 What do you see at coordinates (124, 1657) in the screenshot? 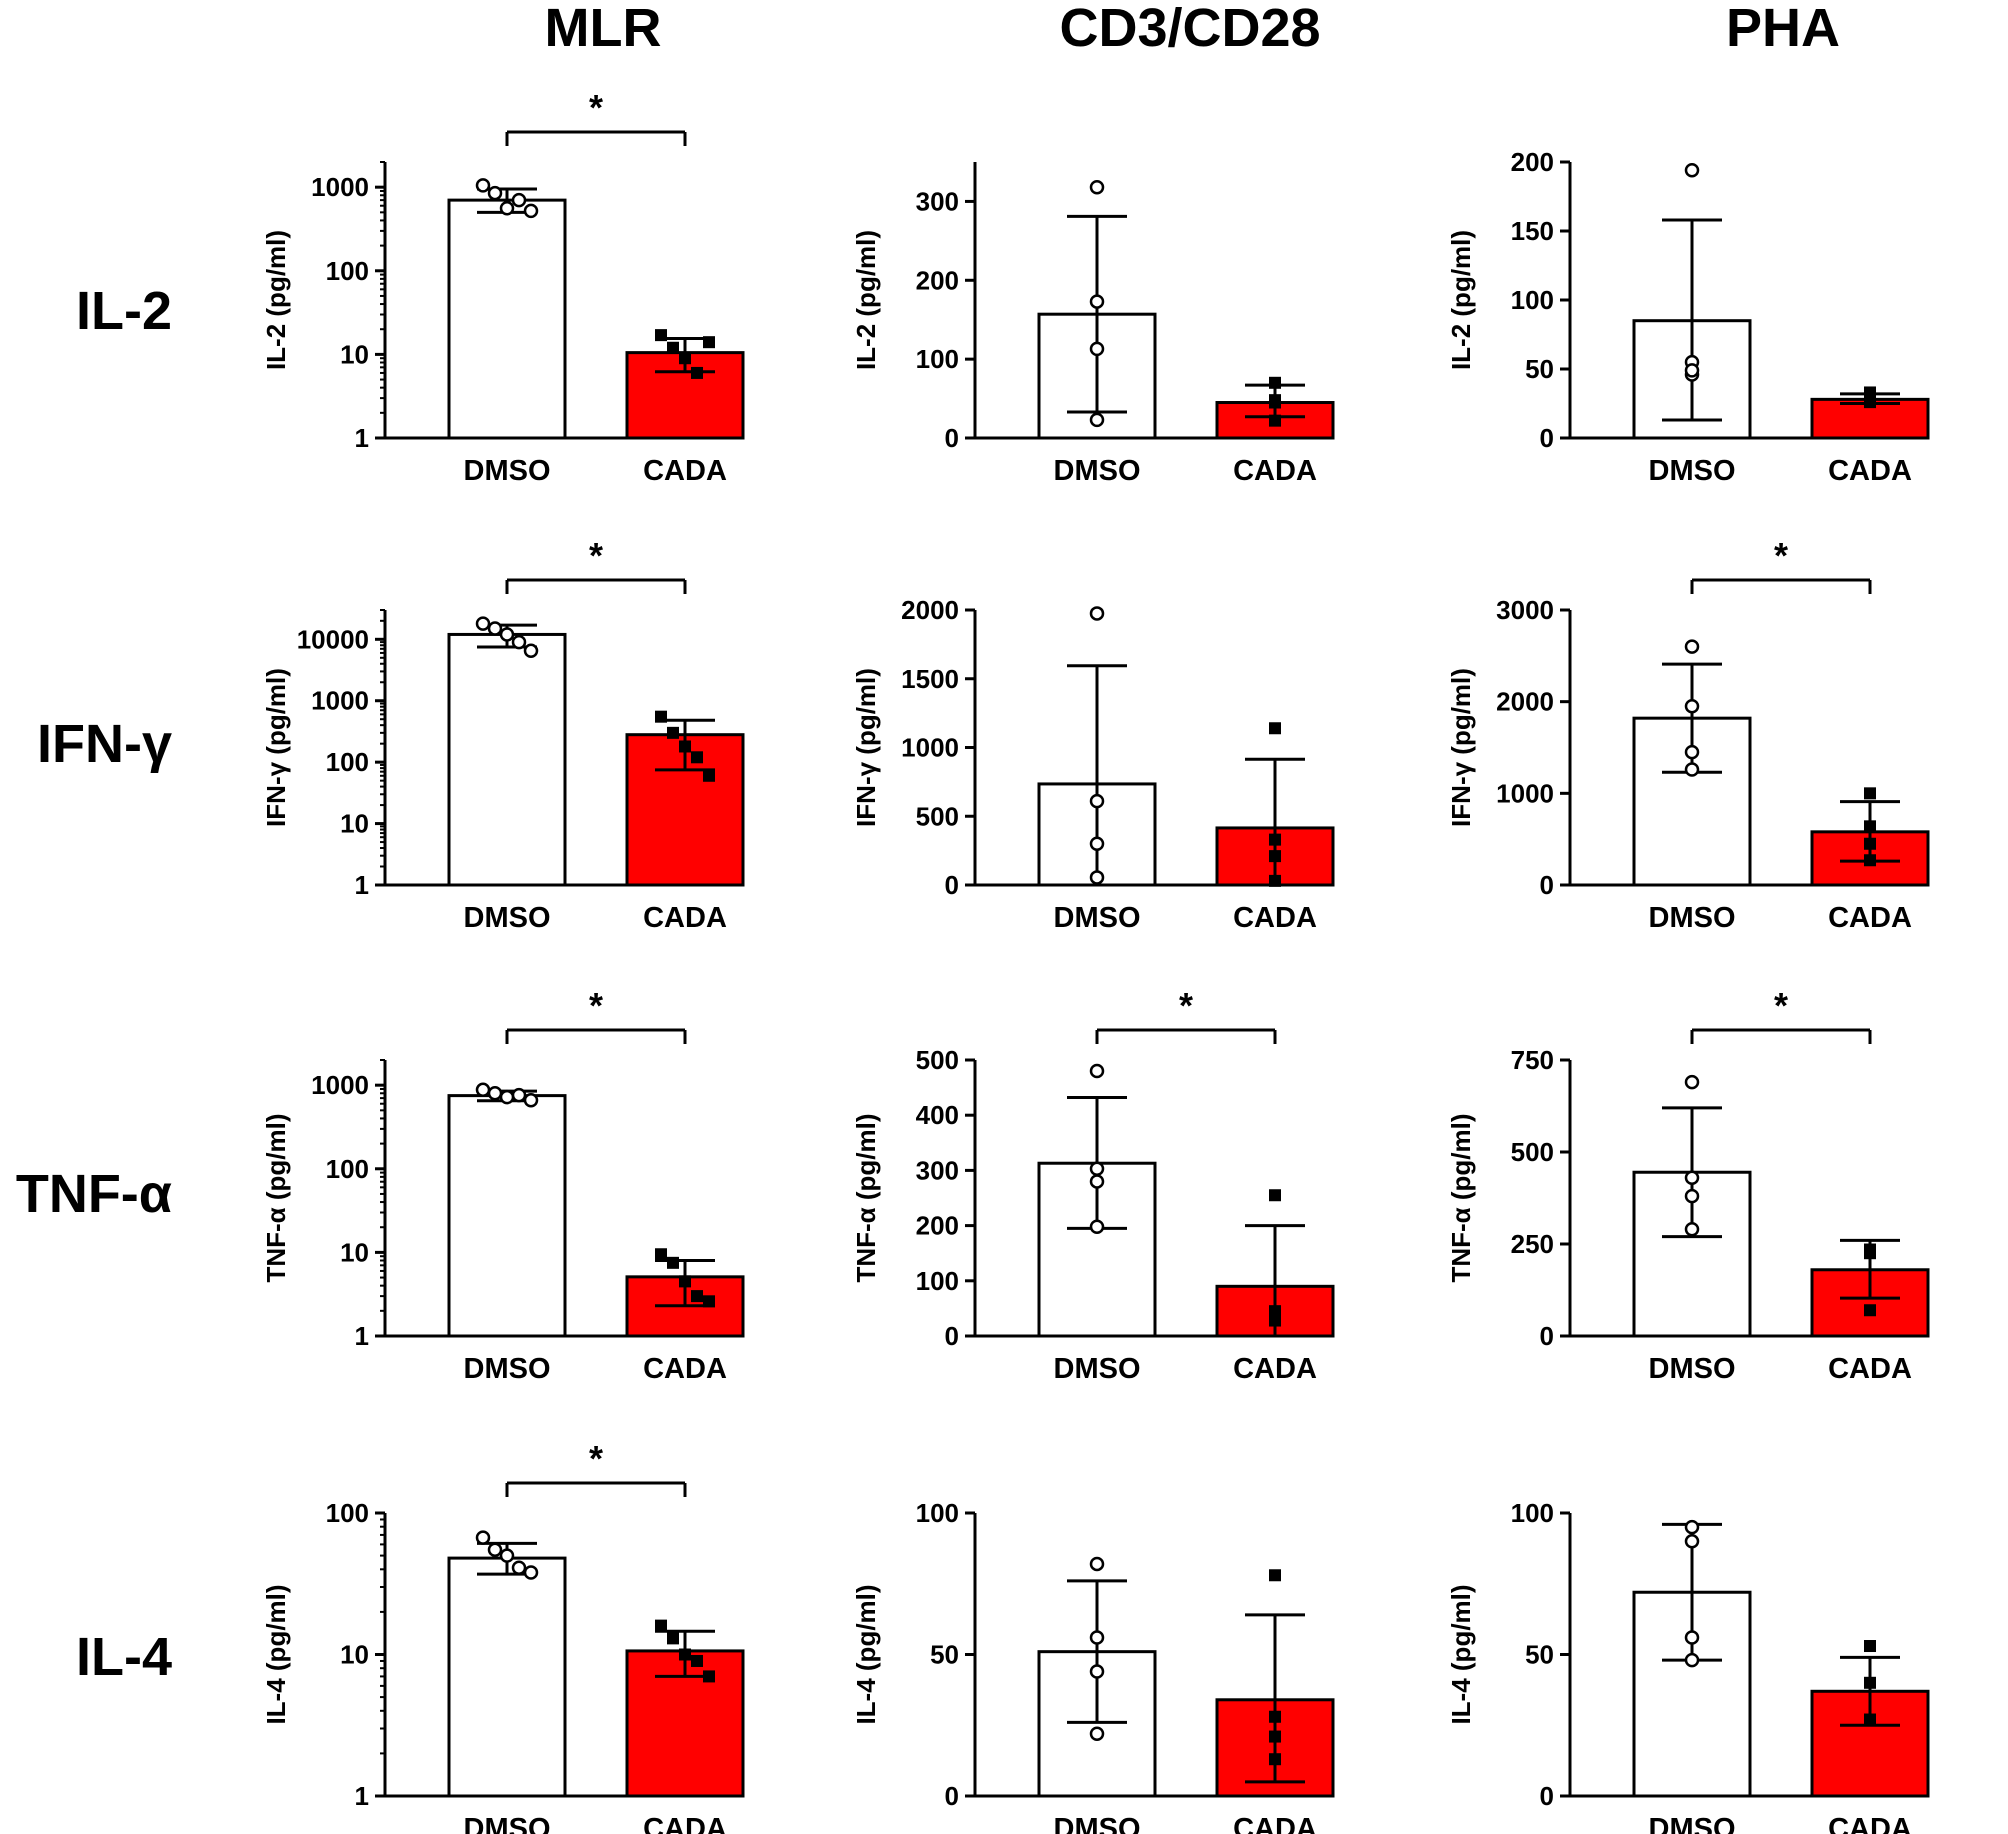
I see `row-title-il4: IL-4` at bounding box center [124, 1657].